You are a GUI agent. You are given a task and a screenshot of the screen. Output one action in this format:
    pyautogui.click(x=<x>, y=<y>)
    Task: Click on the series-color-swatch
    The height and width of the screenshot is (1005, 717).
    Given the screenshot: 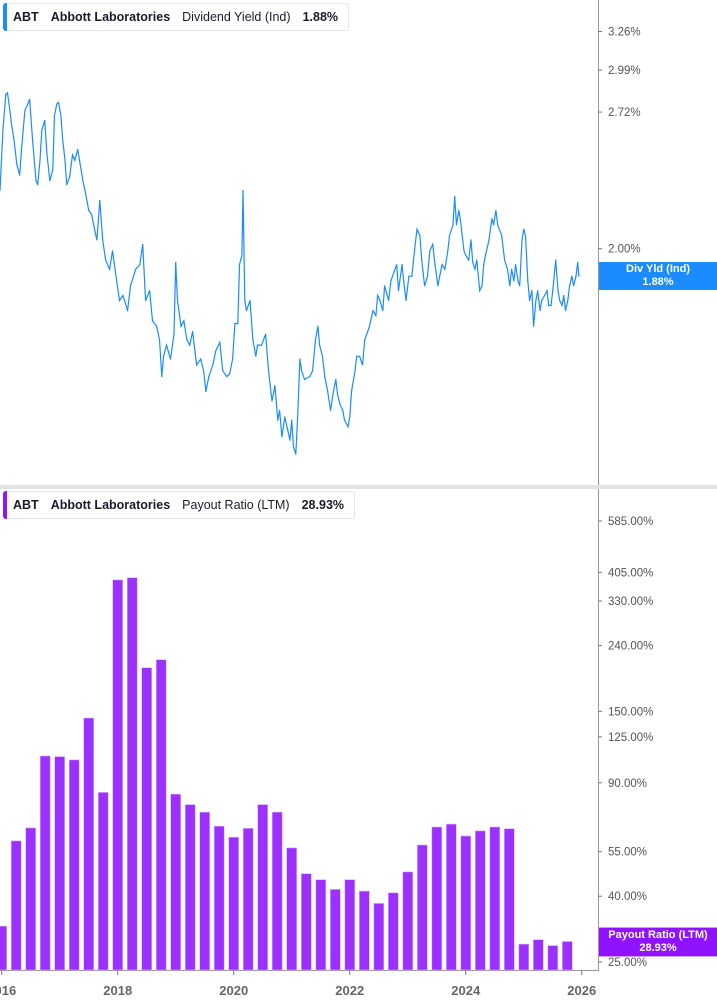 What is the action you would take?
    pyautogui.click(x=5, y=505)
    